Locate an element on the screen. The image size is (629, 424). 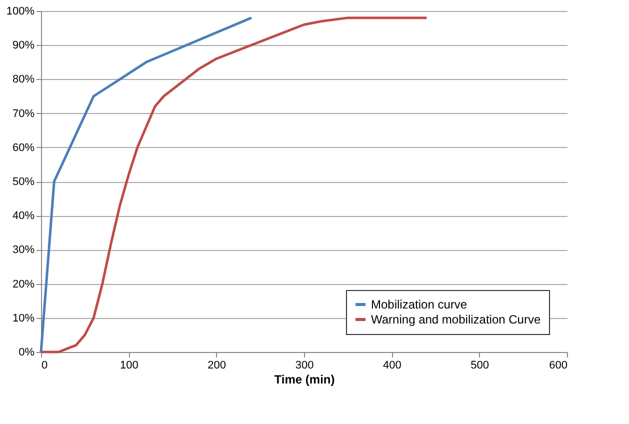
x-tick-label: 0 is located at coordinates (45, 366).